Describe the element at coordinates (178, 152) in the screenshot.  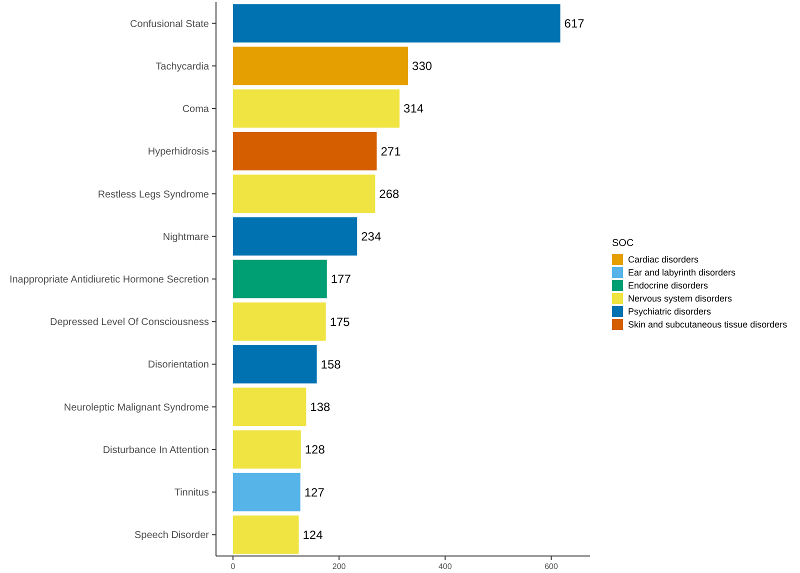
I see `y-tick-label: Hyperhidrosis` at that location.